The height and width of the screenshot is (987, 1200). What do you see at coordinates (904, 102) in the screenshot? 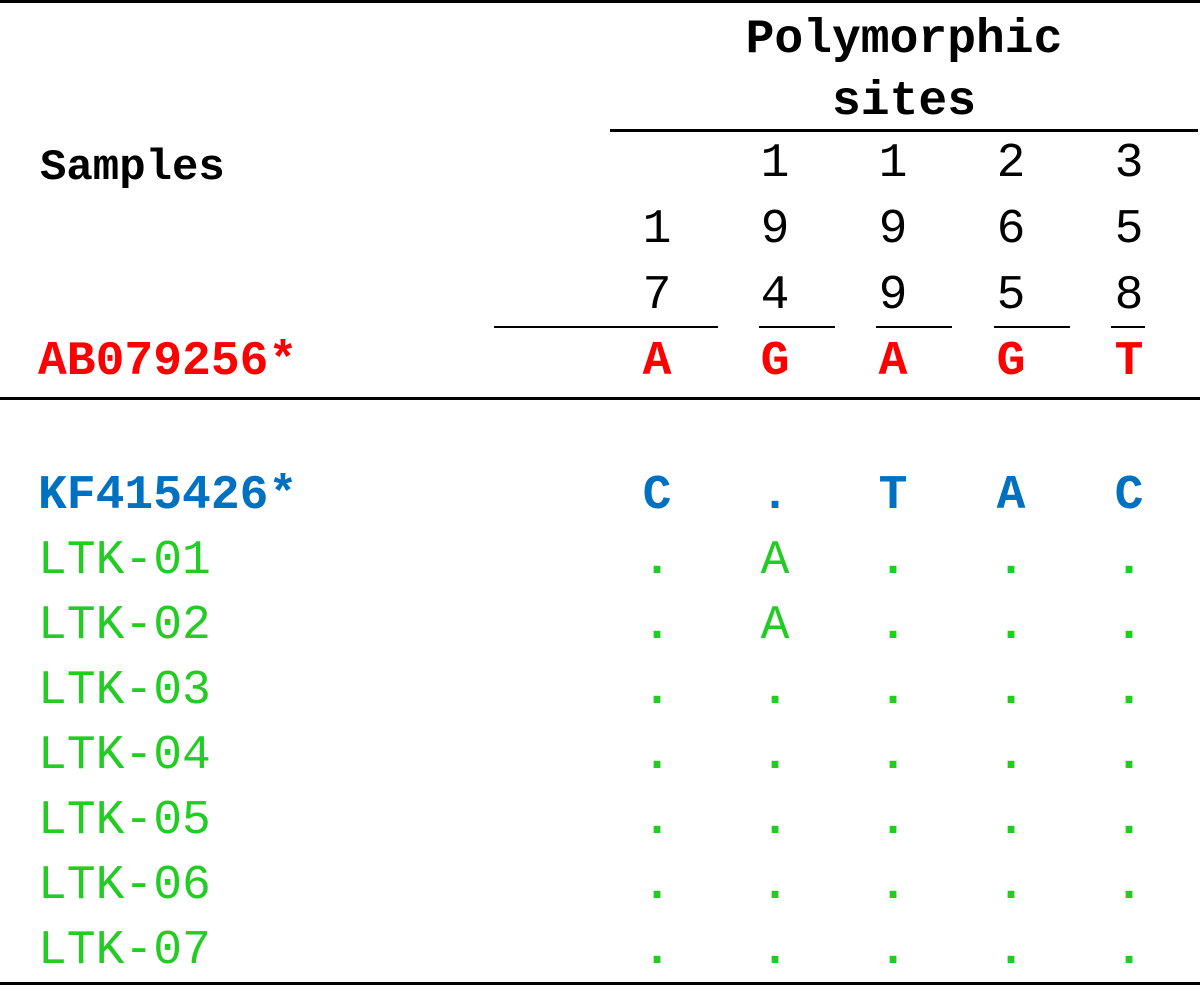
I see `header-title-line2: sites` at bounding box center [904, 102].